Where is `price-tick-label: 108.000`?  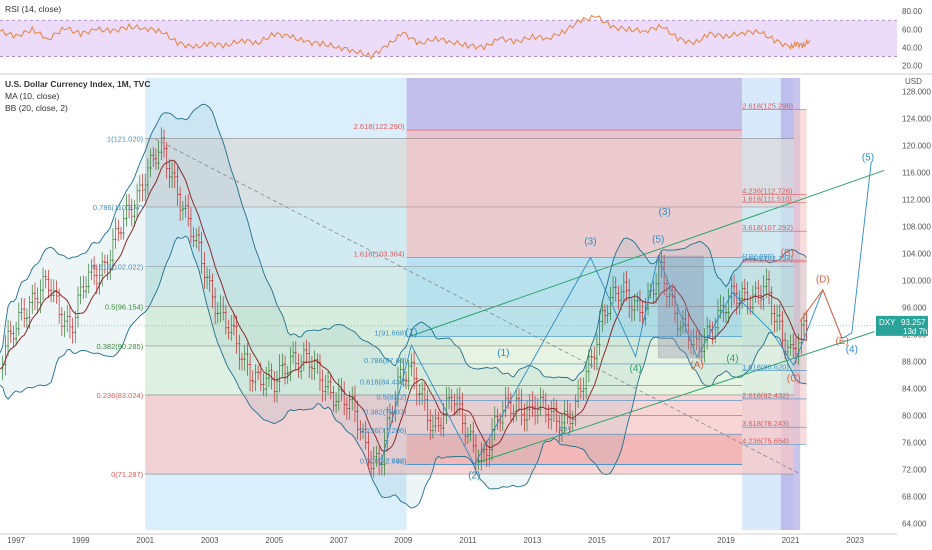
price-tick-label: 108.000 is located at coordinates (916, 226).